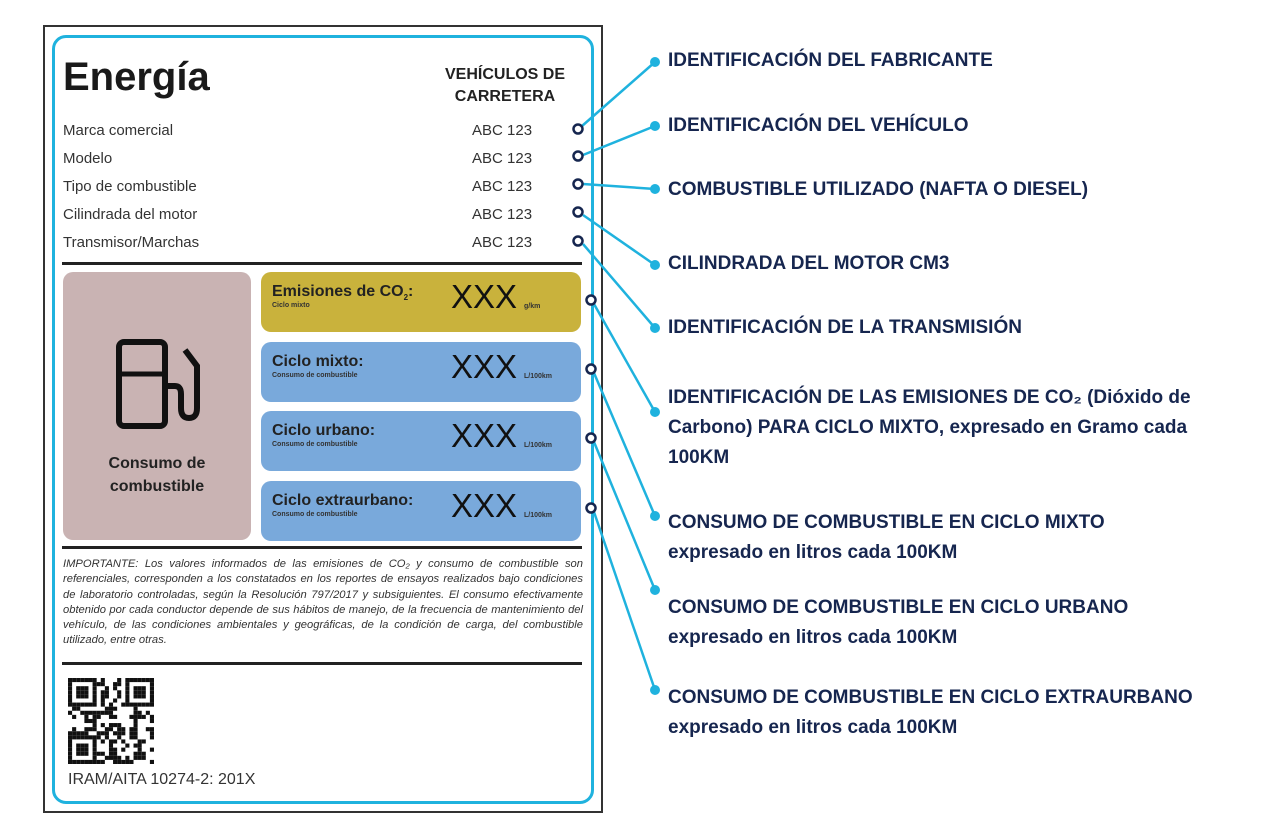 Image resolution: width=1280 pixels, height=836 pixels. Describe the element at coordinates (532, 306) in the screenshot. I see `band-unit: g/km` at that location.